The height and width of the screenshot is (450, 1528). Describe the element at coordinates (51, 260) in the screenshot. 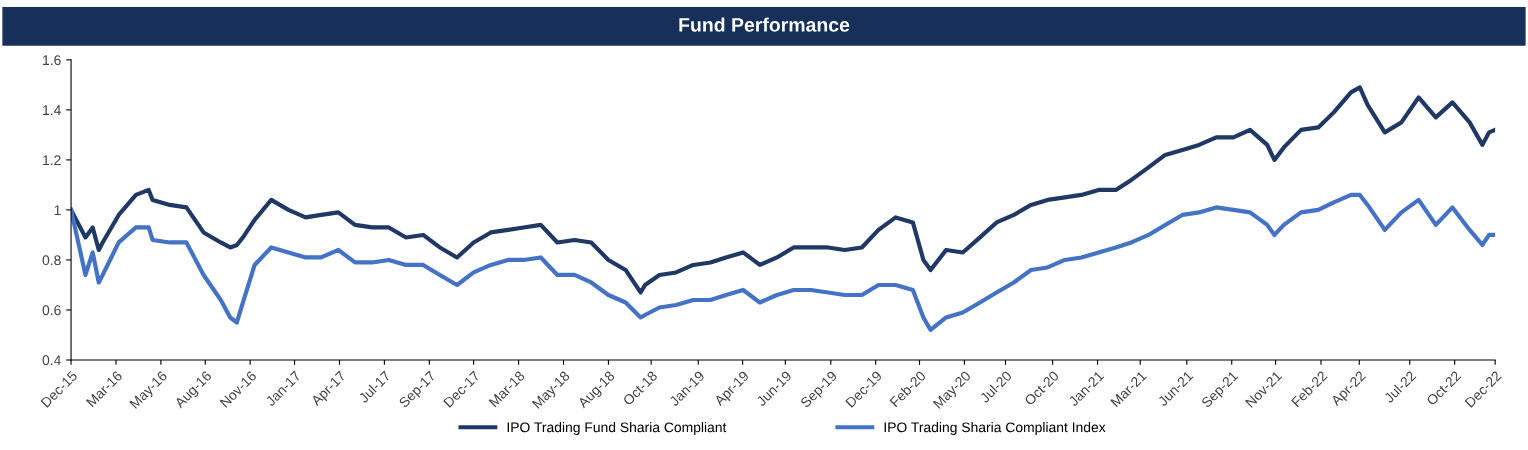

I see `y-tick-label: 0.8` at that location.